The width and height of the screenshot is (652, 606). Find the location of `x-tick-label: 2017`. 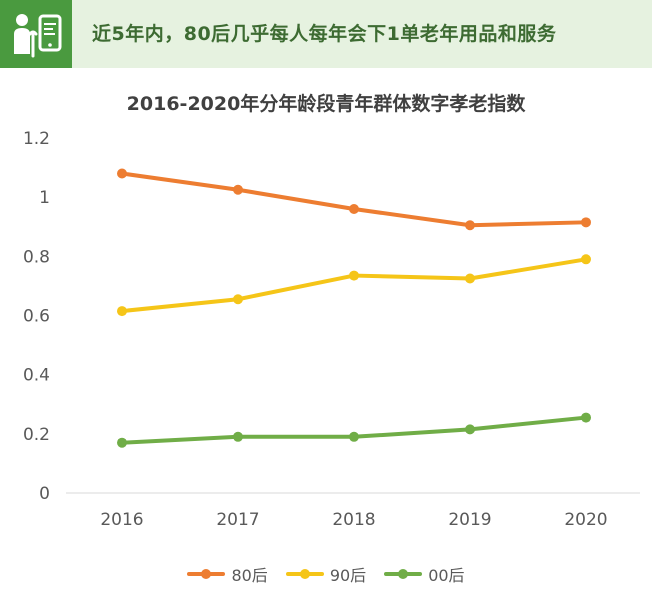

x-tick-label: 2017 is located at coordinates (237, 520).